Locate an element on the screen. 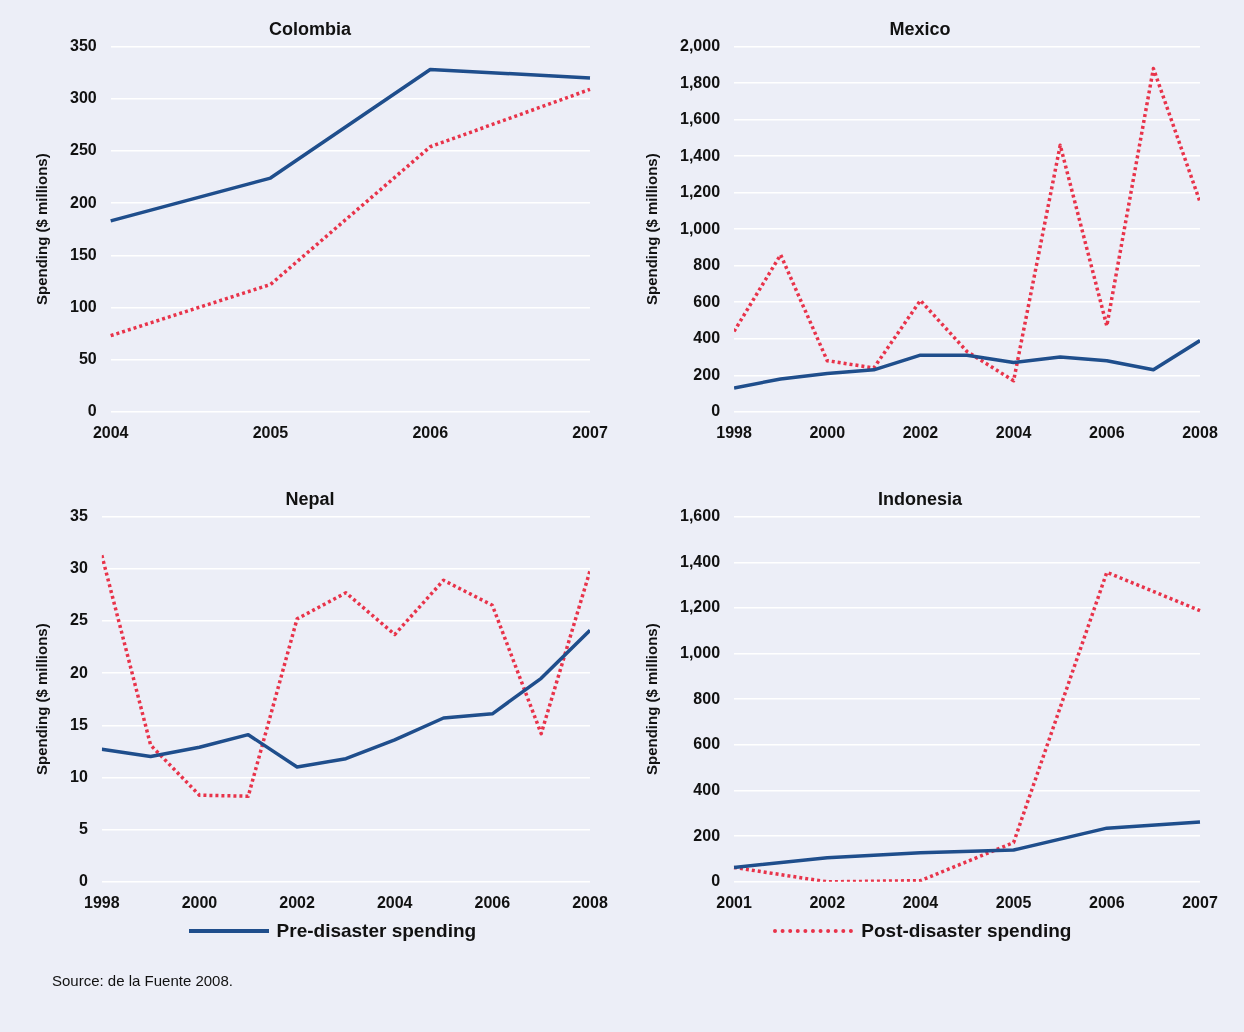 This screenshot has width=1244, height=1032. chart-title: Colombia is located at coordinates (310, 28).